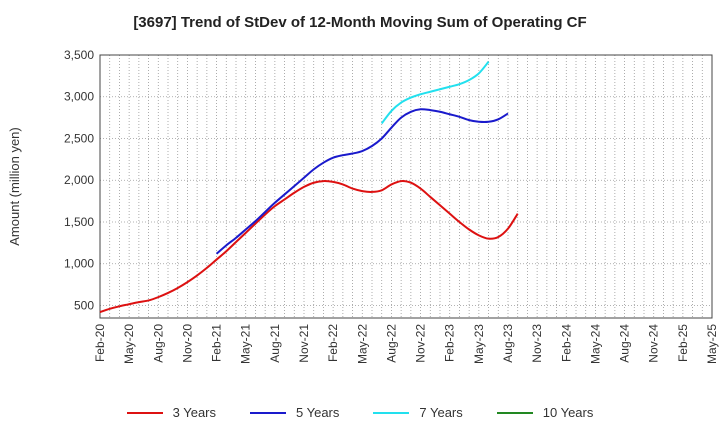 The height and width of the screenshot is (440, 720). I want to click on x-tick-label: Nov-21, so click(304, 343).